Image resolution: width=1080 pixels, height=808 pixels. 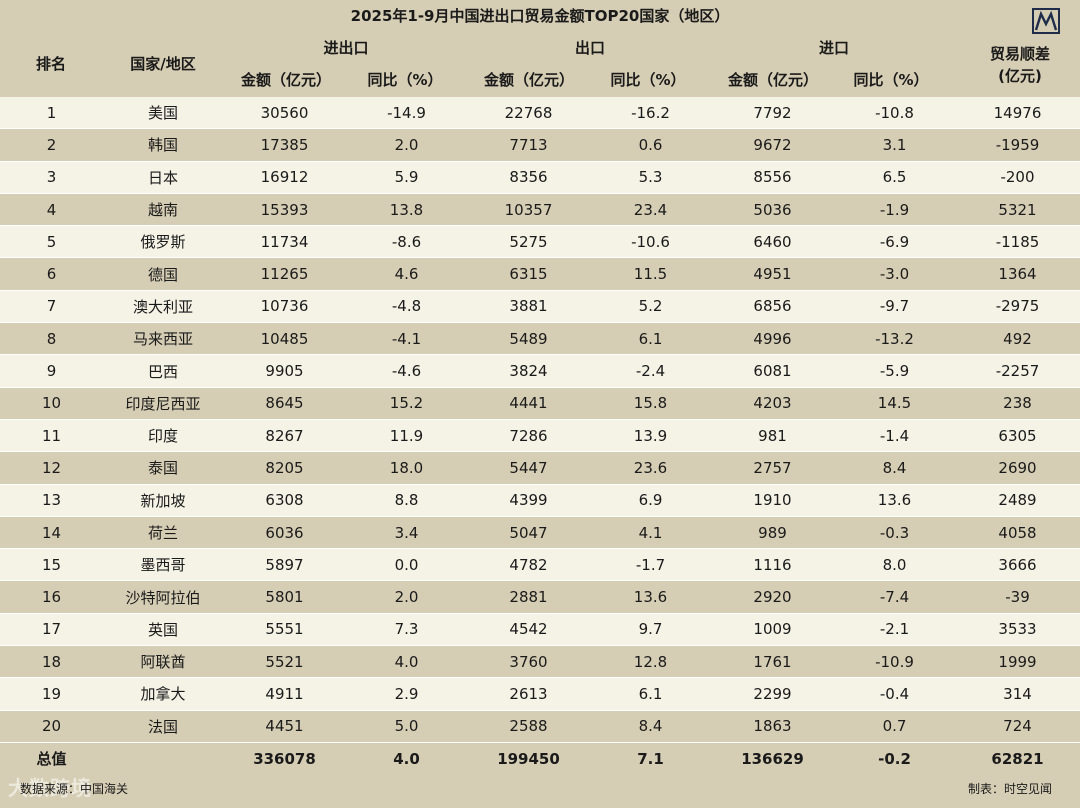 I want to click on cell-surplus: -200, so click(x=1017, y=177).